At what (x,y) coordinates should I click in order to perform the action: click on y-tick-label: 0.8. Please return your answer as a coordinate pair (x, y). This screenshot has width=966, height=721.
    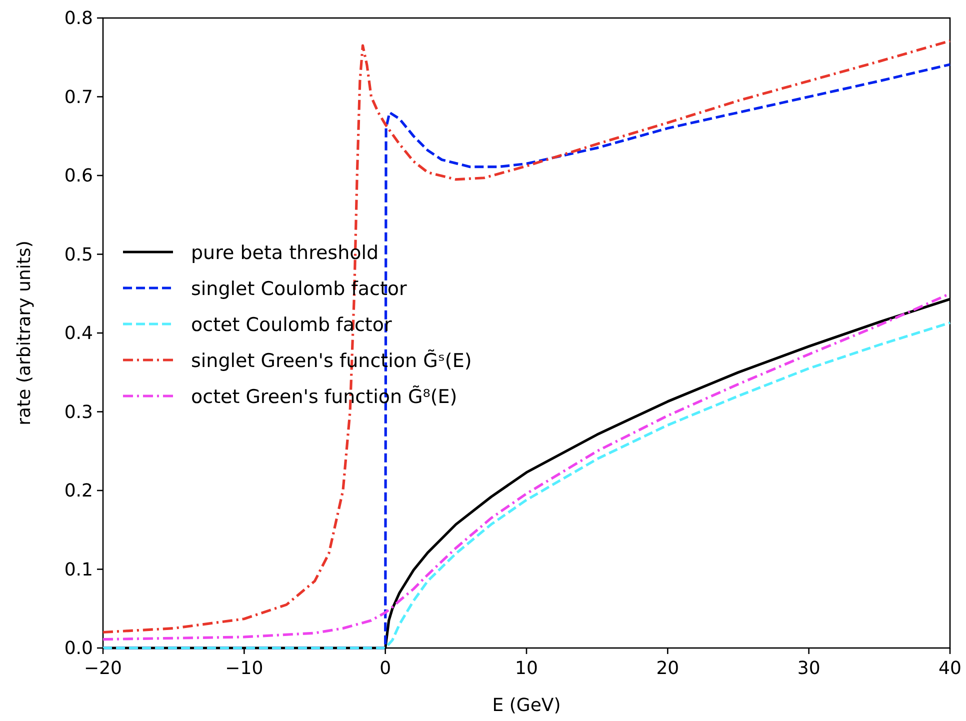
    Looking at the image, I should click on (78, 18).